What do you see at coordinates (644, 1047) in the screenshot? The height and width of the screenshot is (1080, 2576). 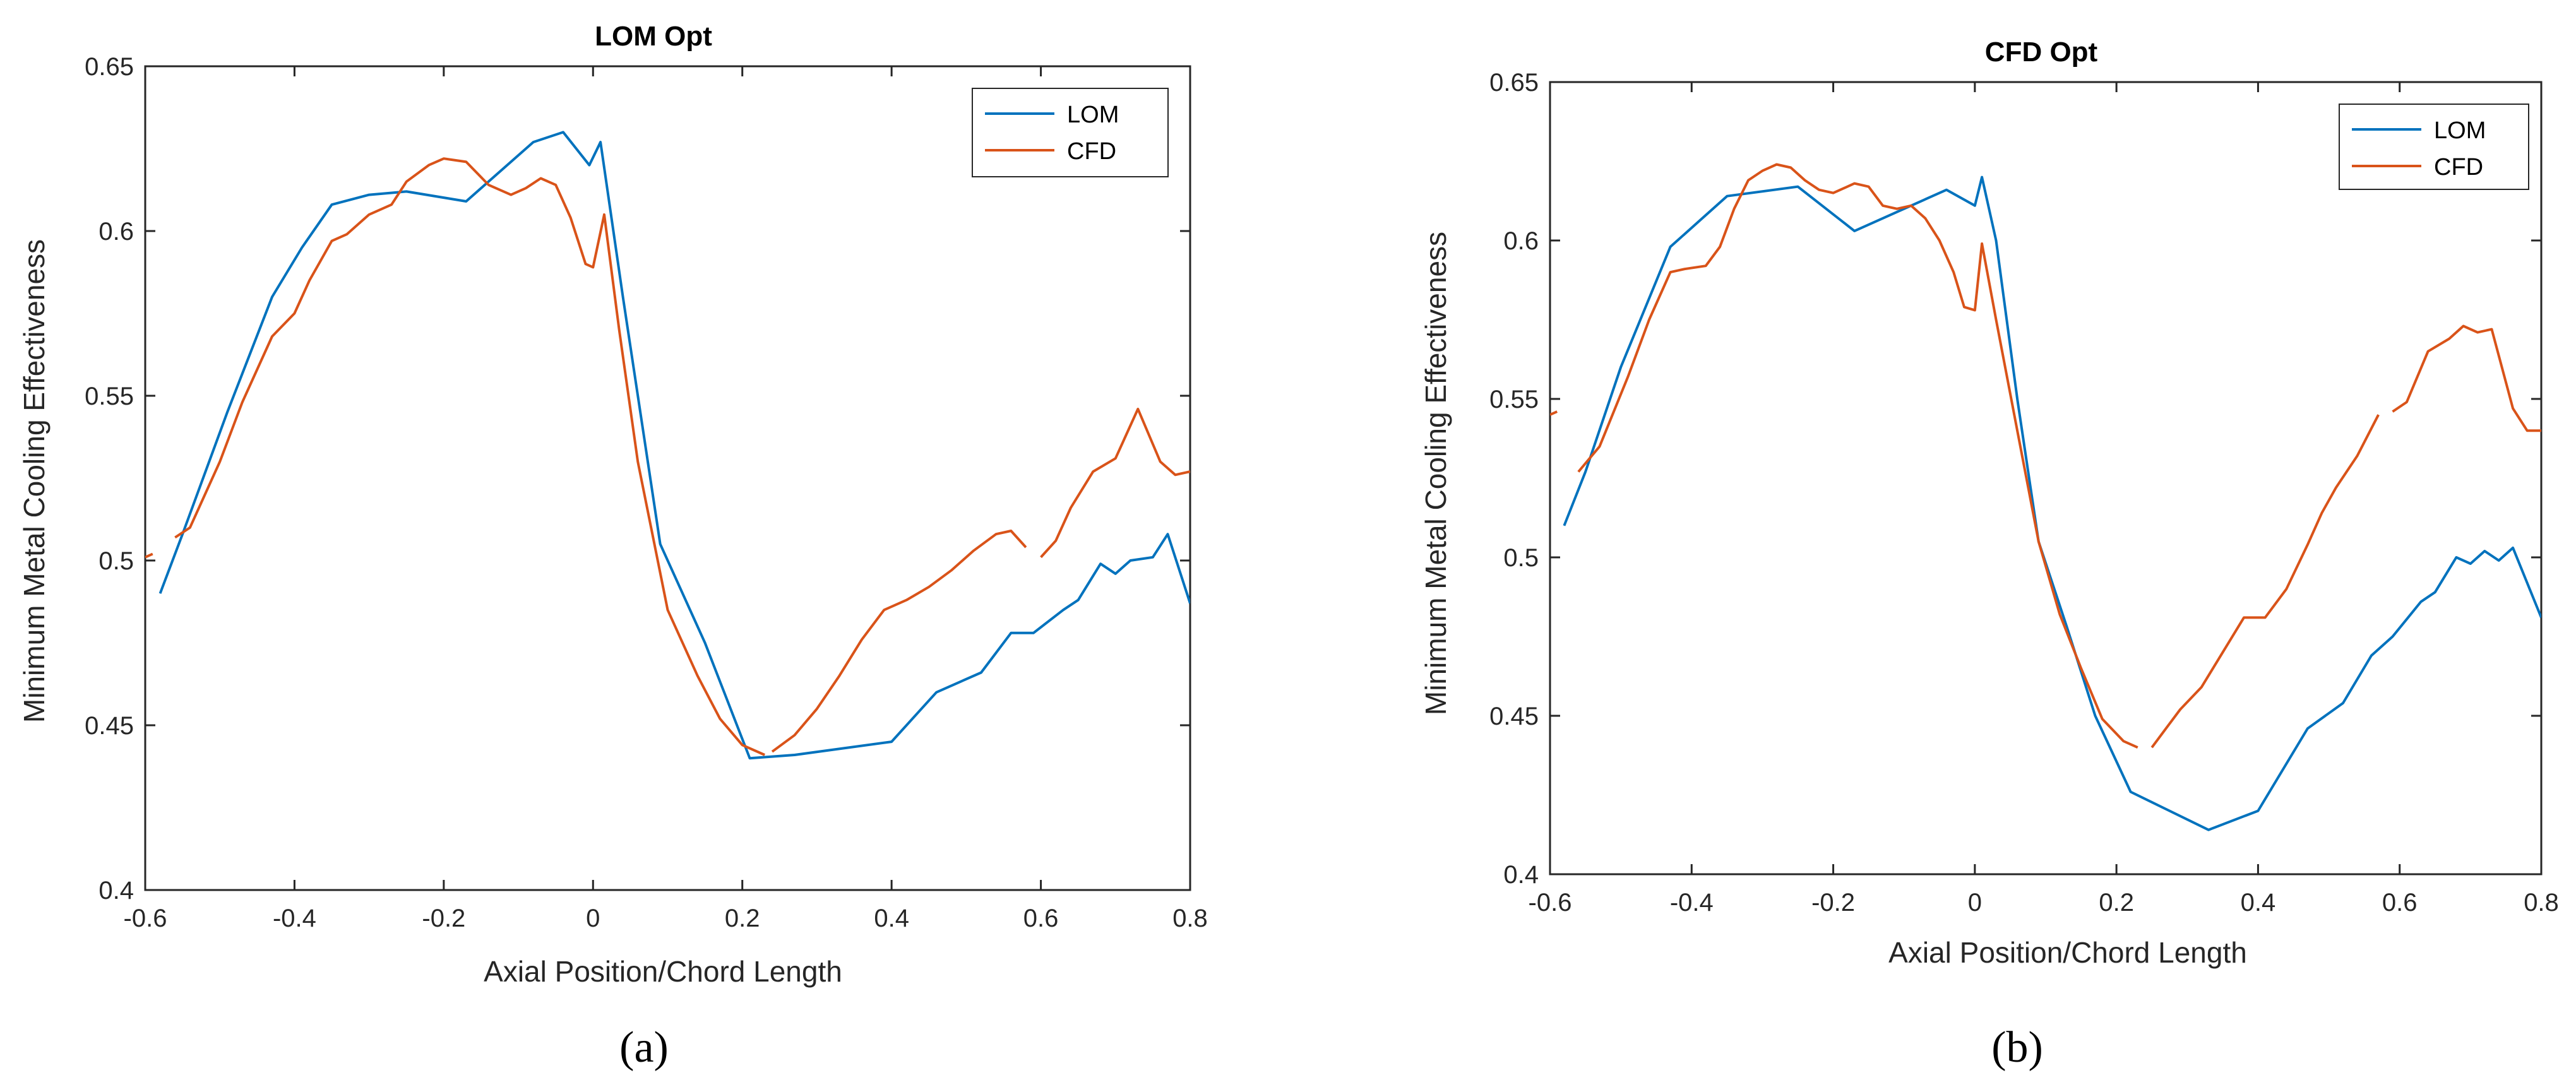 I see `panel-caption-a: (a)` at bounding box center [644, 1047].